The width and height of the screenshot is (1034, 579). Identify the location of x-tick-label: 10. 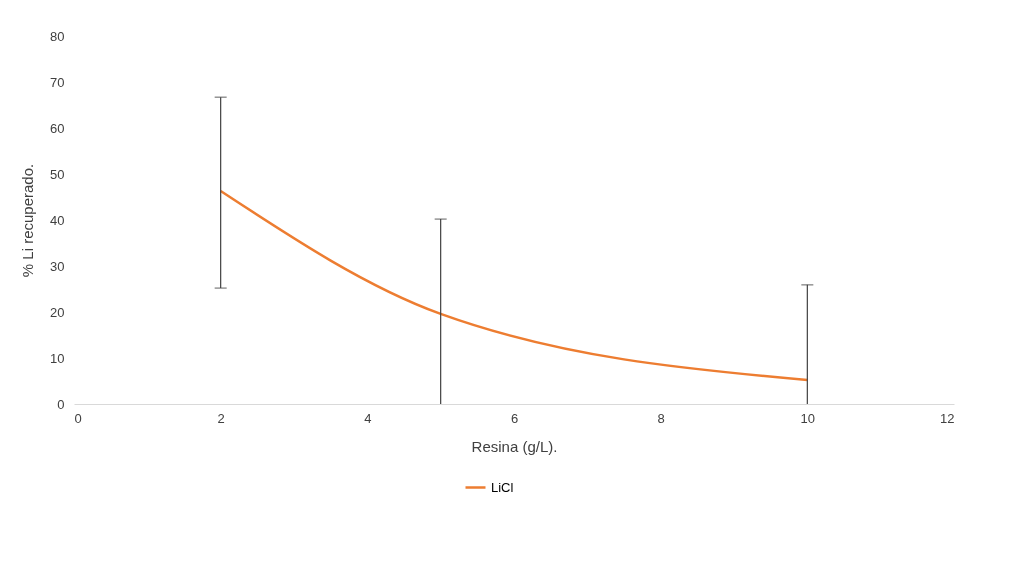
(808, 418).